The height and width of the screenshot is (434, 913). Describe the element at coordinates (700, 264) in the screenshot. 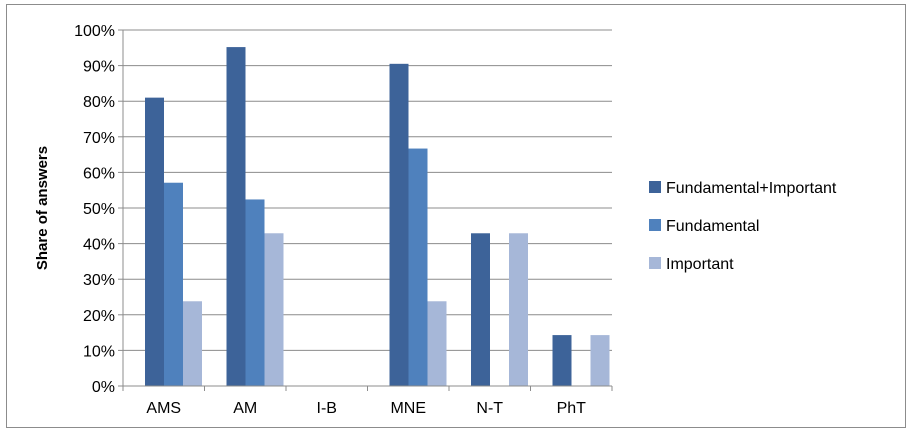

I see `legend-entry: Important` at that location.